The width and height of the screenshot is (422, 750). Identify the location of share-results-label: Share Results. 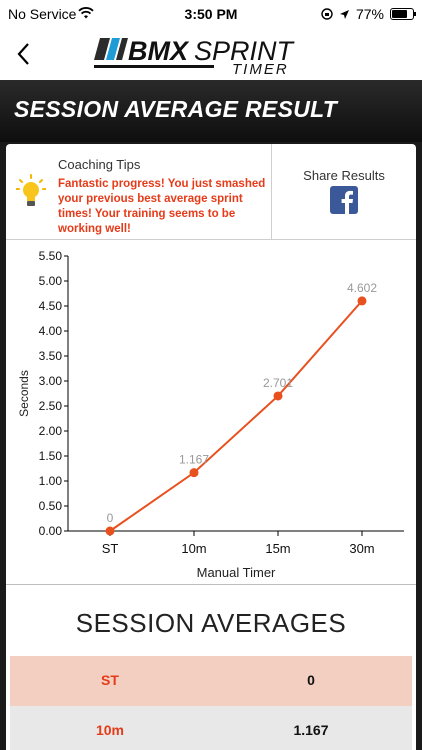
(344, 175).